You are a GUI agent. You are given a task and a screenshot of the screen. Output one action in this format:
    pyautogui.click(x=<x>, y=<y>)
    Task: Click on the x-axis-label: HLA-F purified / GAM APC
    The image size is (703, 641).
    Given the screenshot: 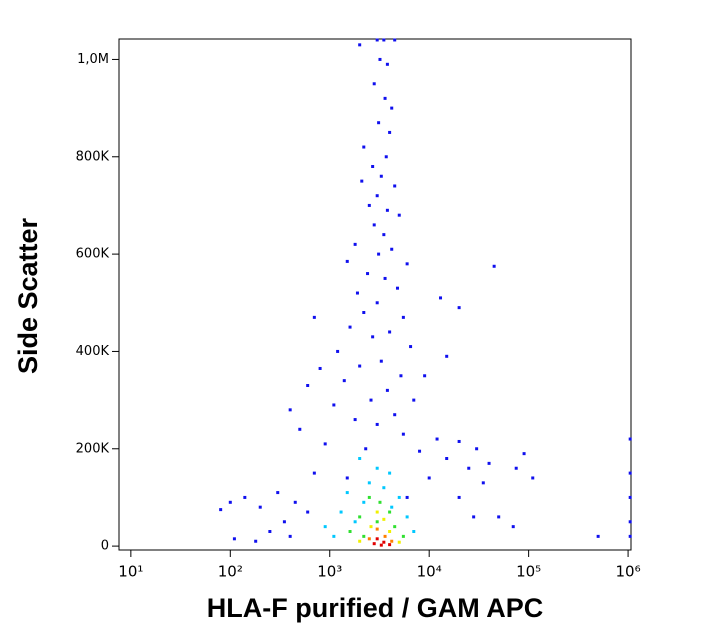 What is the action you would take?
    pyautogui.click(x=375, y=608)
    